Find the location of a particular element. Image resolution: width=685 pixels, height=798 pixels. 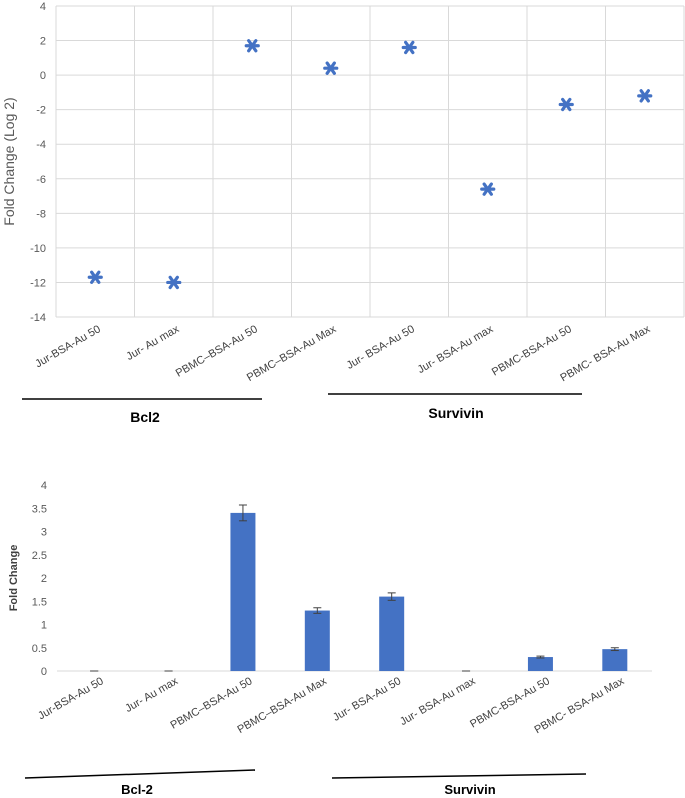

y-tick-label: -4 is located at coordinates (41, 145).